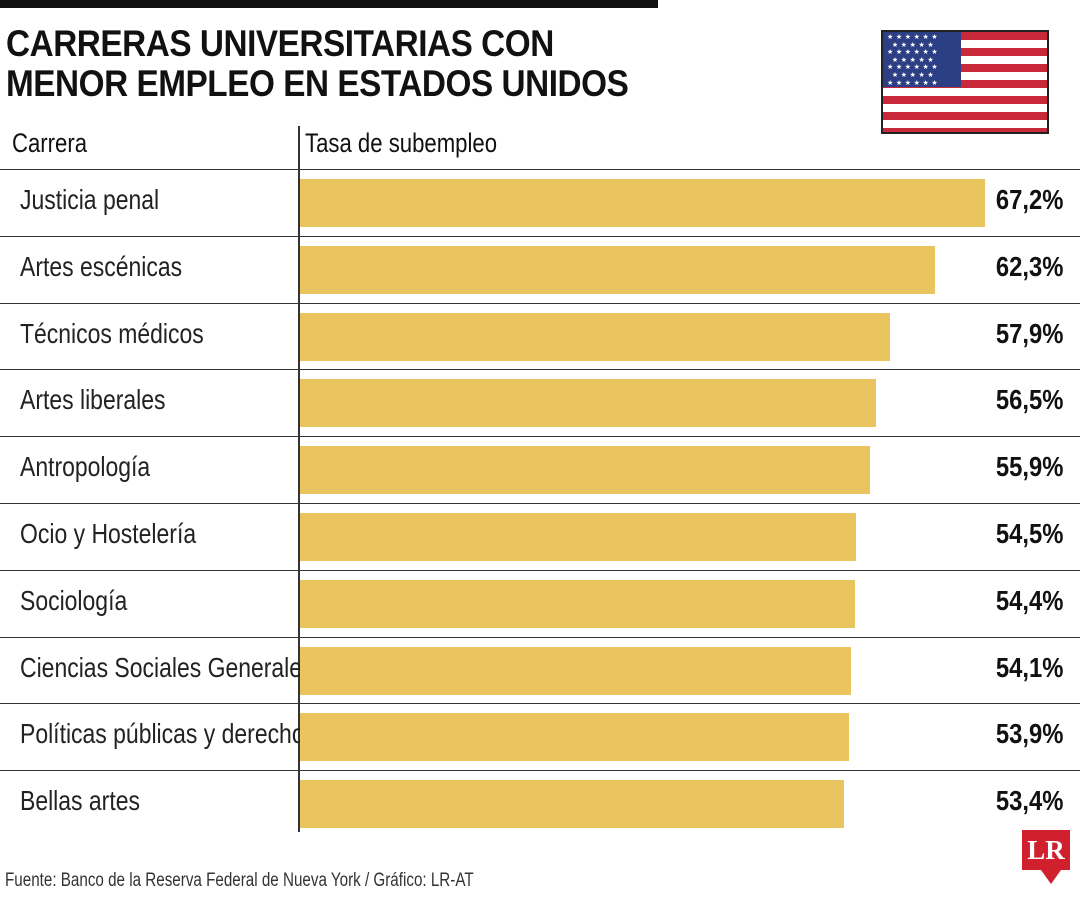 The image size is (1080, 900). I want to click on lr-logo-icon, so click(1046, 850).